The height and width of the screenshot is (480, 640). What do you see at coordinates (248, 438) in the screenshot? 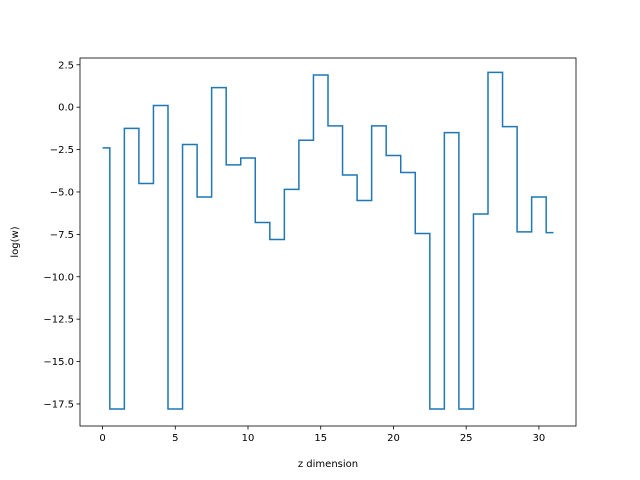
I see `x-tick-label: 10` at bounding box center [248, 438].